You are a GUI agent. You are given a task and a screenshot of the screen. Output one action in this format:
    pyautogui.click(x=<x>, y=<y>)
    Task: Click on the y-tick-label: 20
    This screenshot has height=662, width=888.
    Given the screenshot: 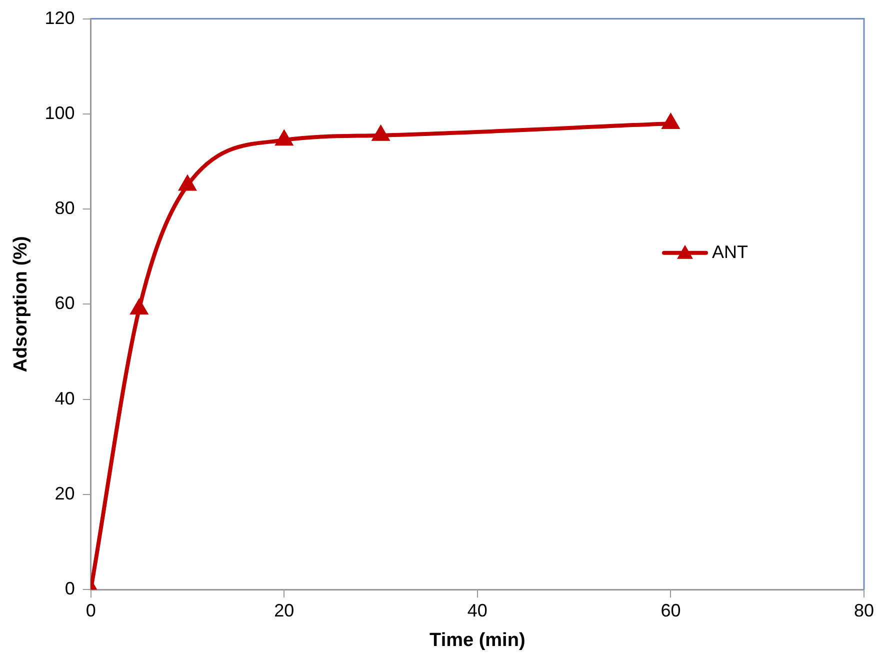 What is the action you would take?
    pyautogui.click(x=64, y=493)
    